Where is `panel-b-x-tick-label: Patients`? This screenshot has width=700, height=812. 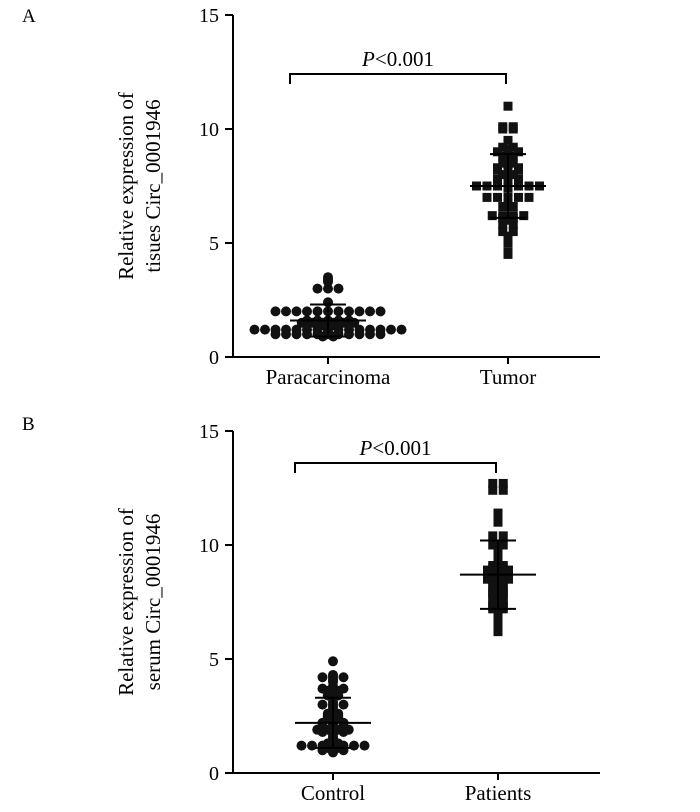
panel-b-x-tick-label: Patients is located at coordinates (498, 793).